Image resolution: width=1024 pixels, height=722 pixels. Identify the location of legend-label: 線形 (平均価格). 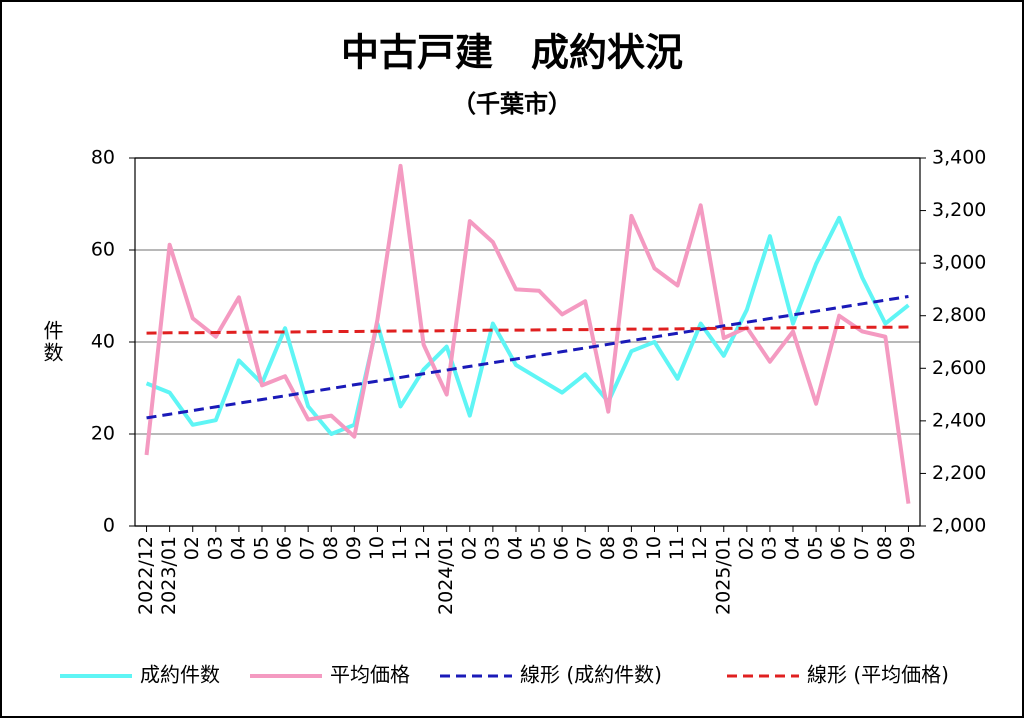
(878, 675).